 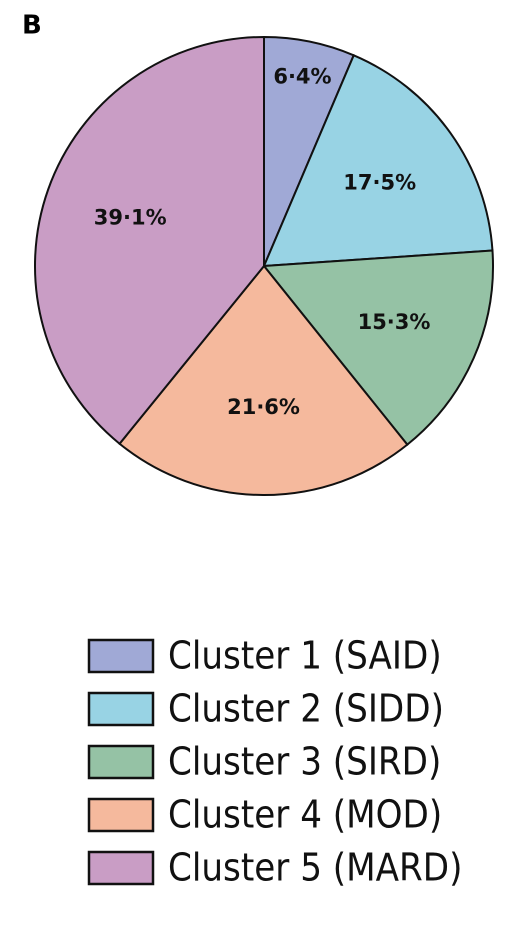 I want to click on data-label: 15·3%, so click(x=394, y=322).